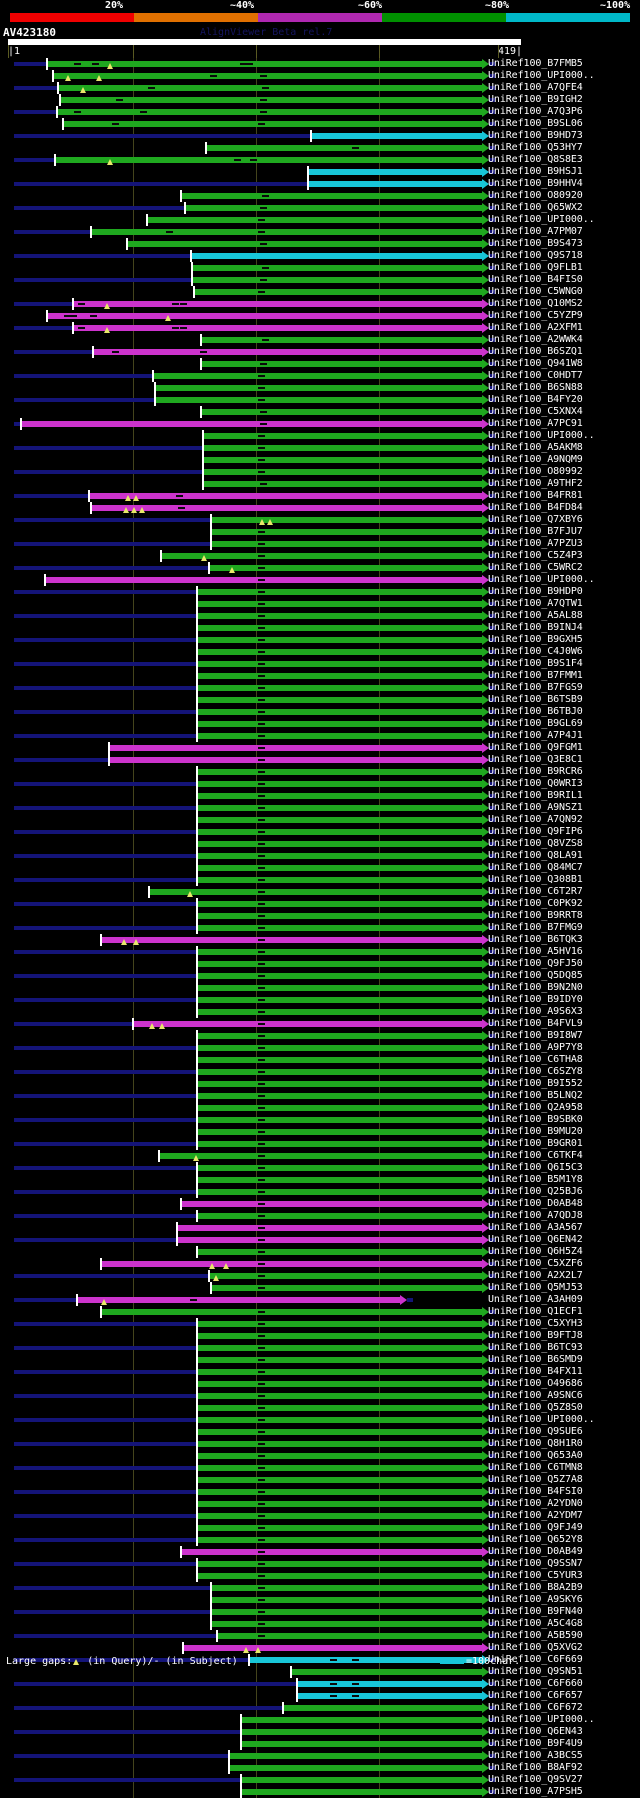 The width and height of the screenshot is (640, 1798). I want to click on hit-label: UniRef100_C0PK92, so click(535, 903).